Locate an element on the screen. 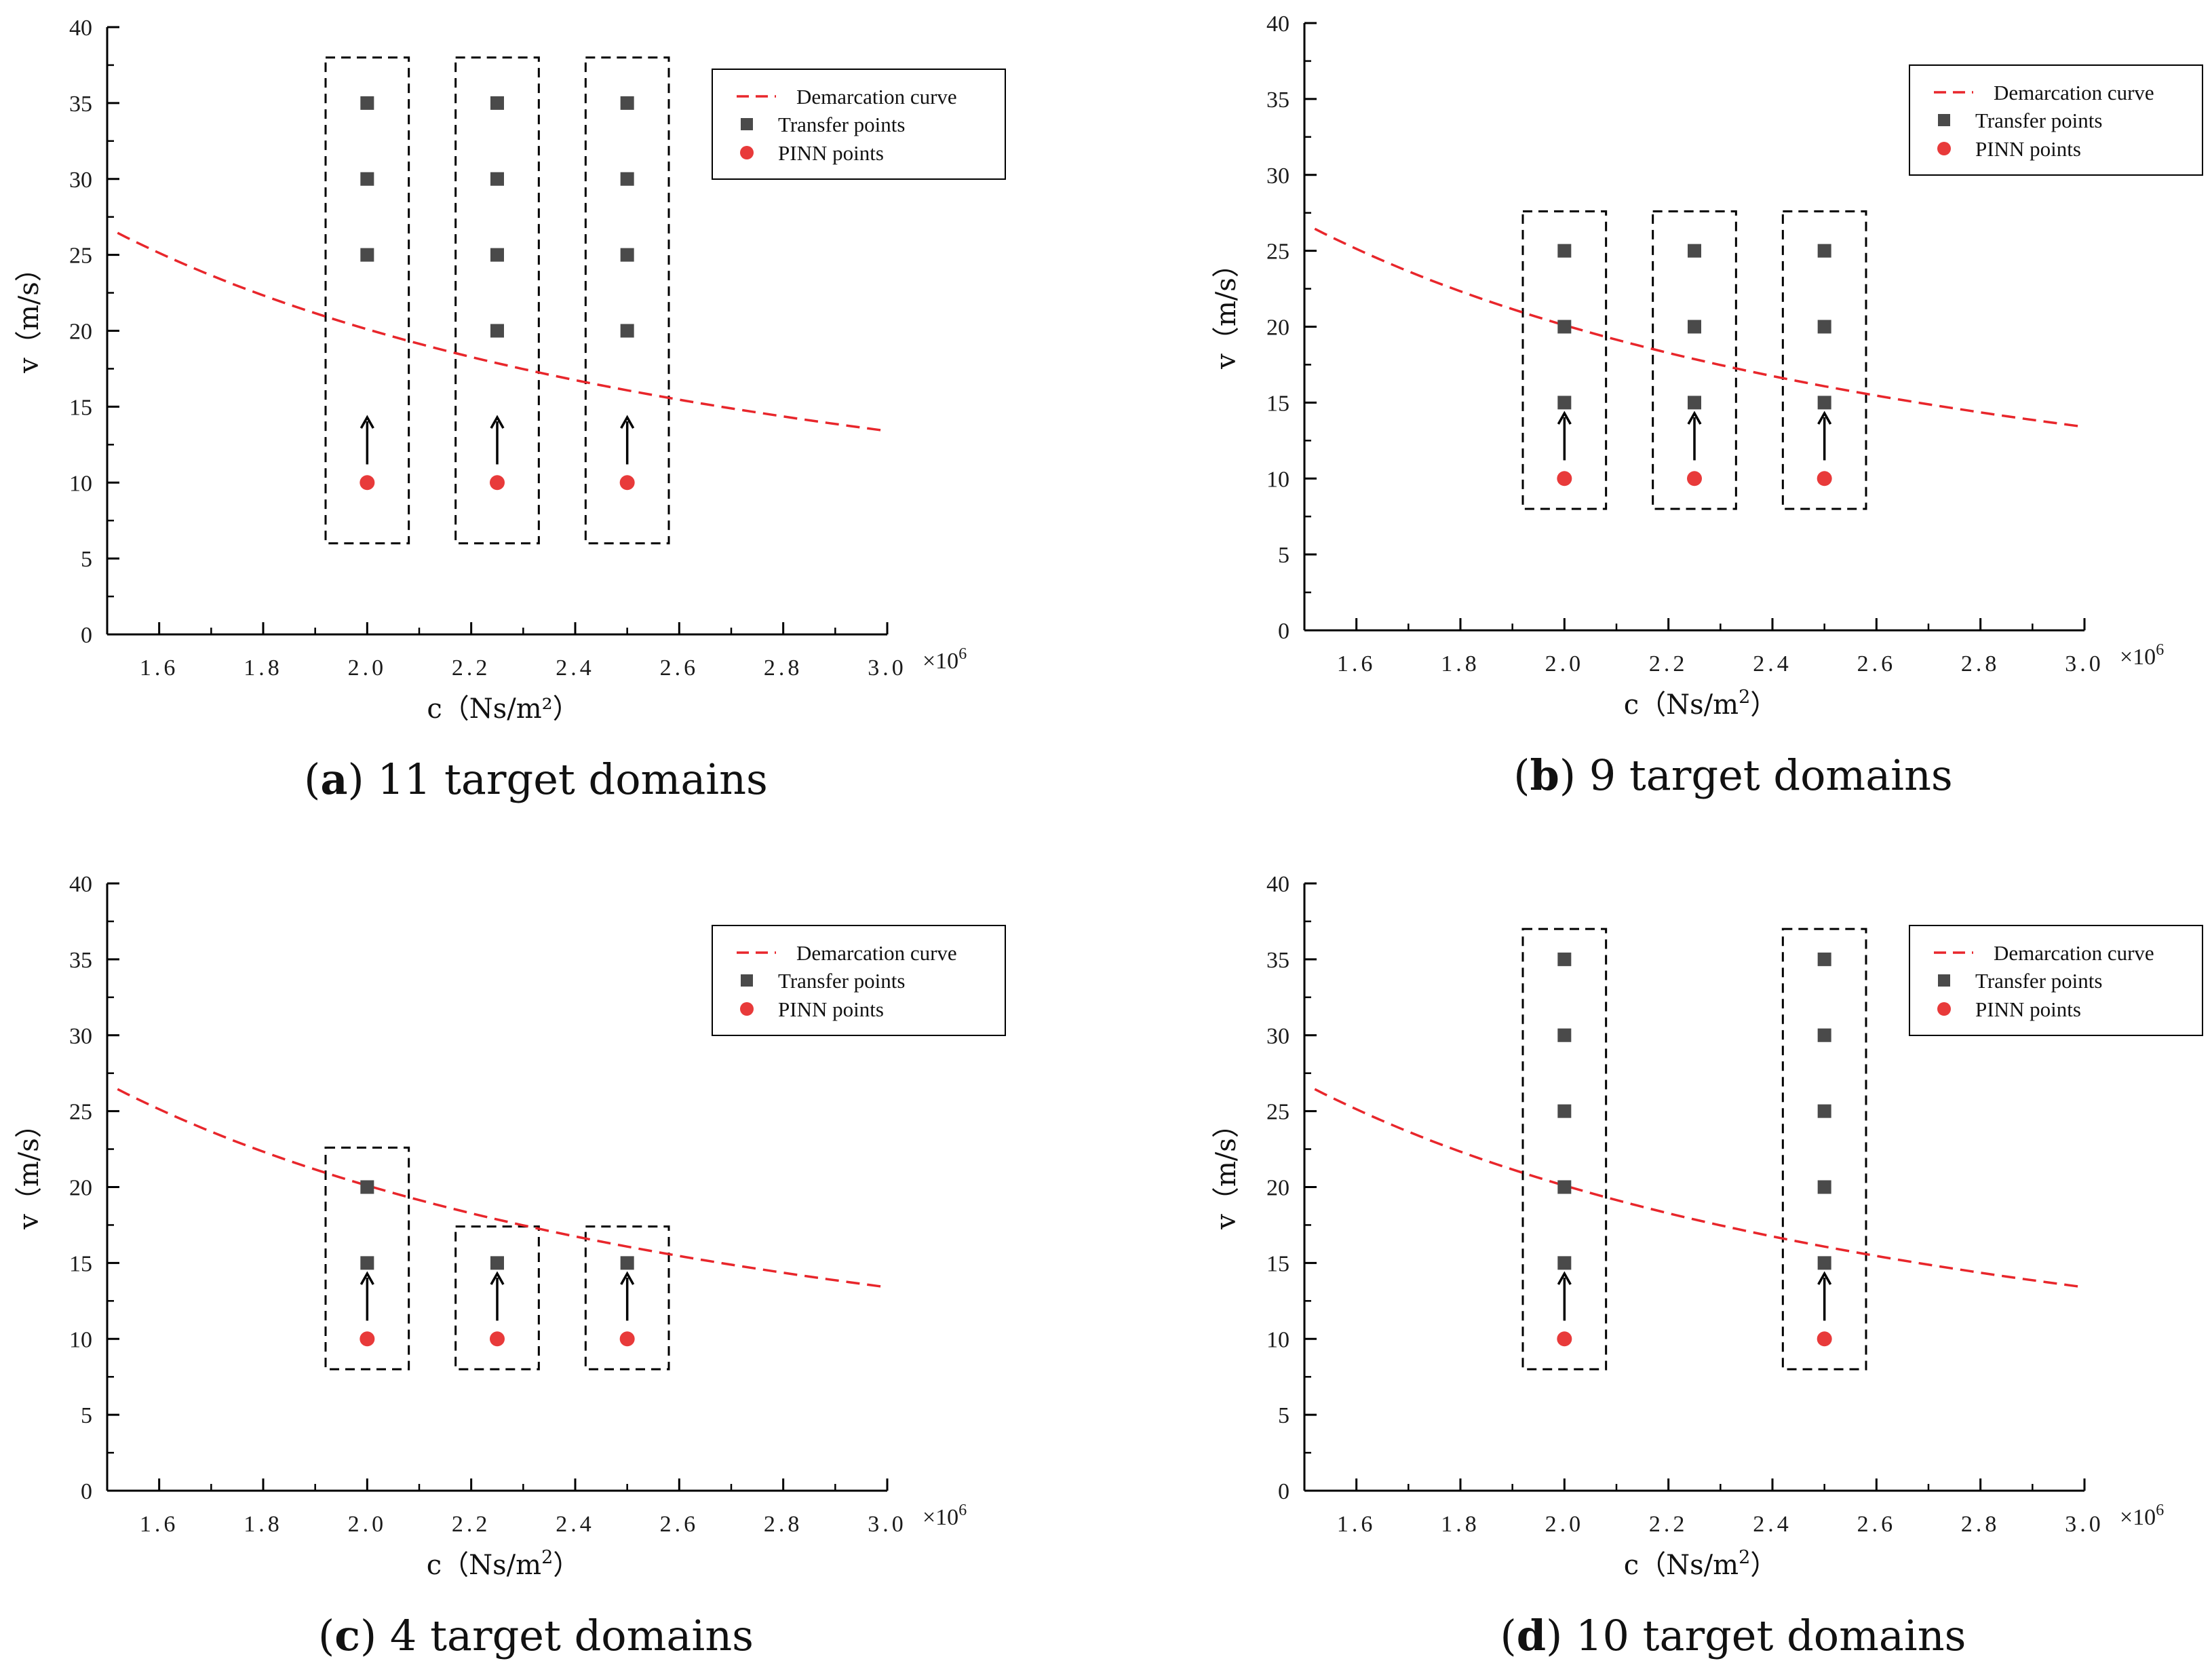  legend-pinn-swatch is located at coordinates (747, 152).